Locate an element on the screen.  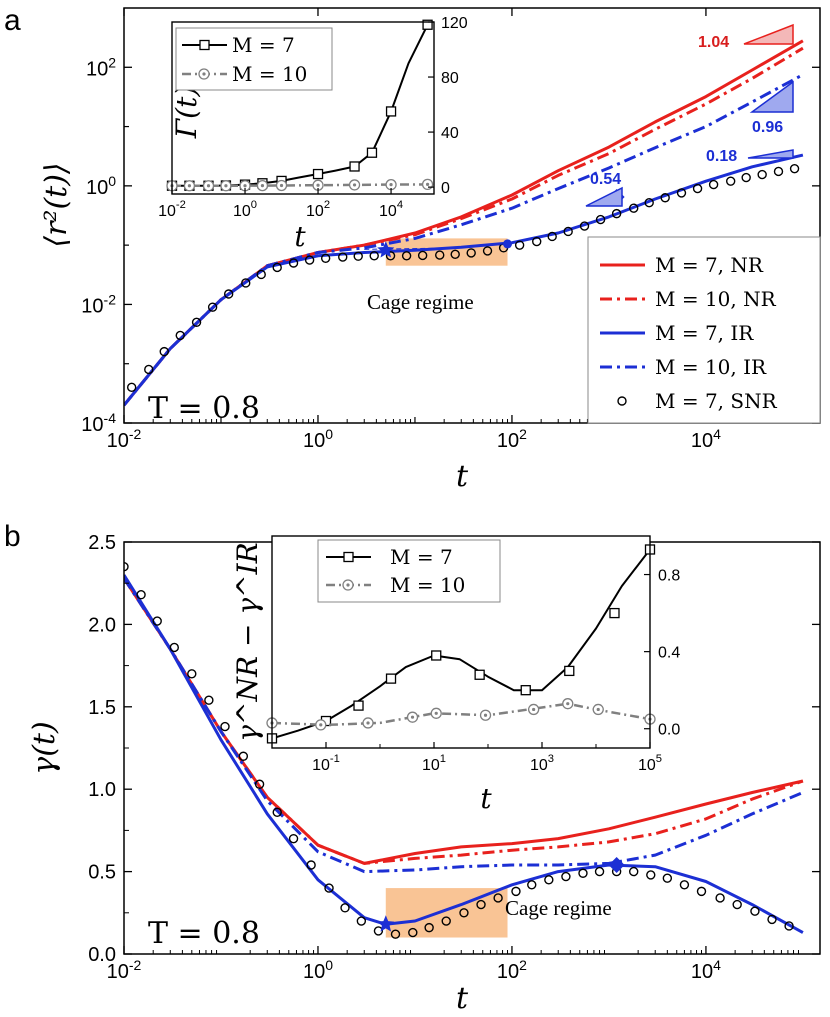
inset-x-tick-label: 10⁻² is located at coordinates (172, 209).